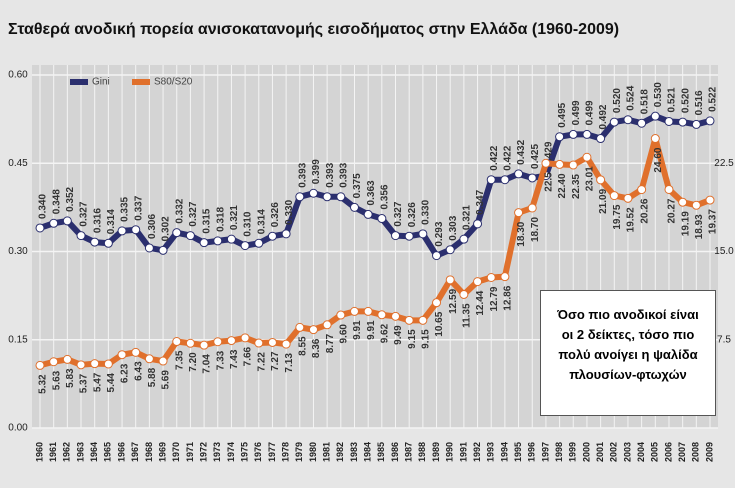  Describe the element at coordinates (545, 452) in the screenshot. I see `x-tick-label: 1997` at that location.